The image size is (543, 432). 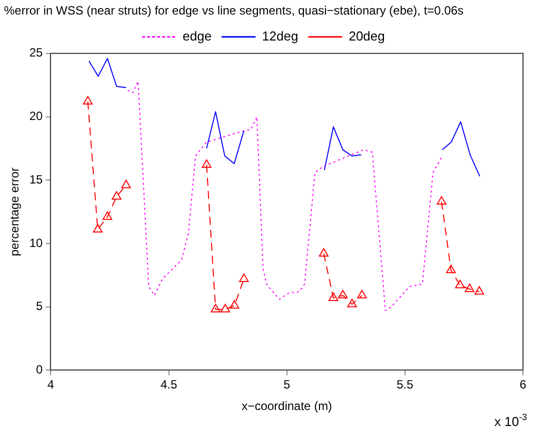 What do you see at coordinates (234, 11) in the screenshot?
I see `chart-title: %error in WSS (near struts) for edge vs line segments, quasi−stationary (ebe), t=0.06s` at bounding box center [234, 11].